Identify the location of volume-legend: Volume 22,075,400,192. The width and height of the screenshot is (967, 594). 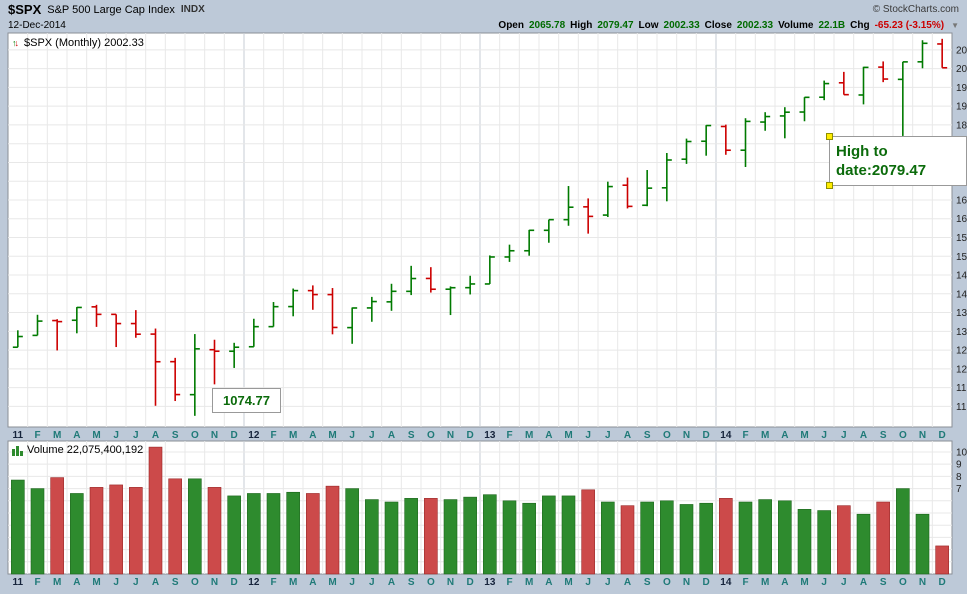
(77, 450).